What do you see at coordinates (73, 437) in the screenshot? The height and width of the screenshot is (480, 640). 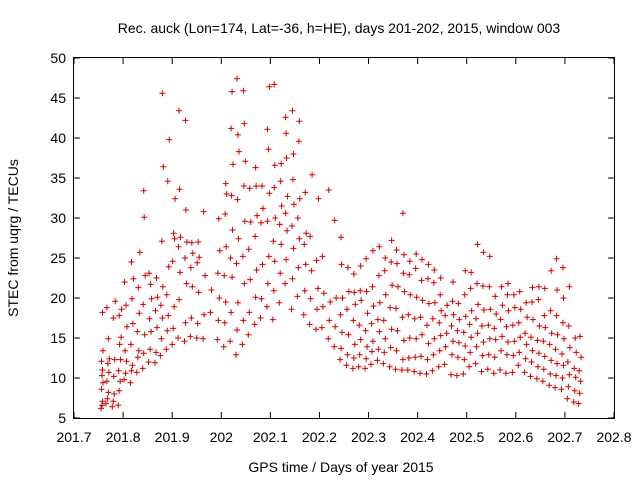 I see `x-tick-label: 201.7` at bounding box center [73, 437].